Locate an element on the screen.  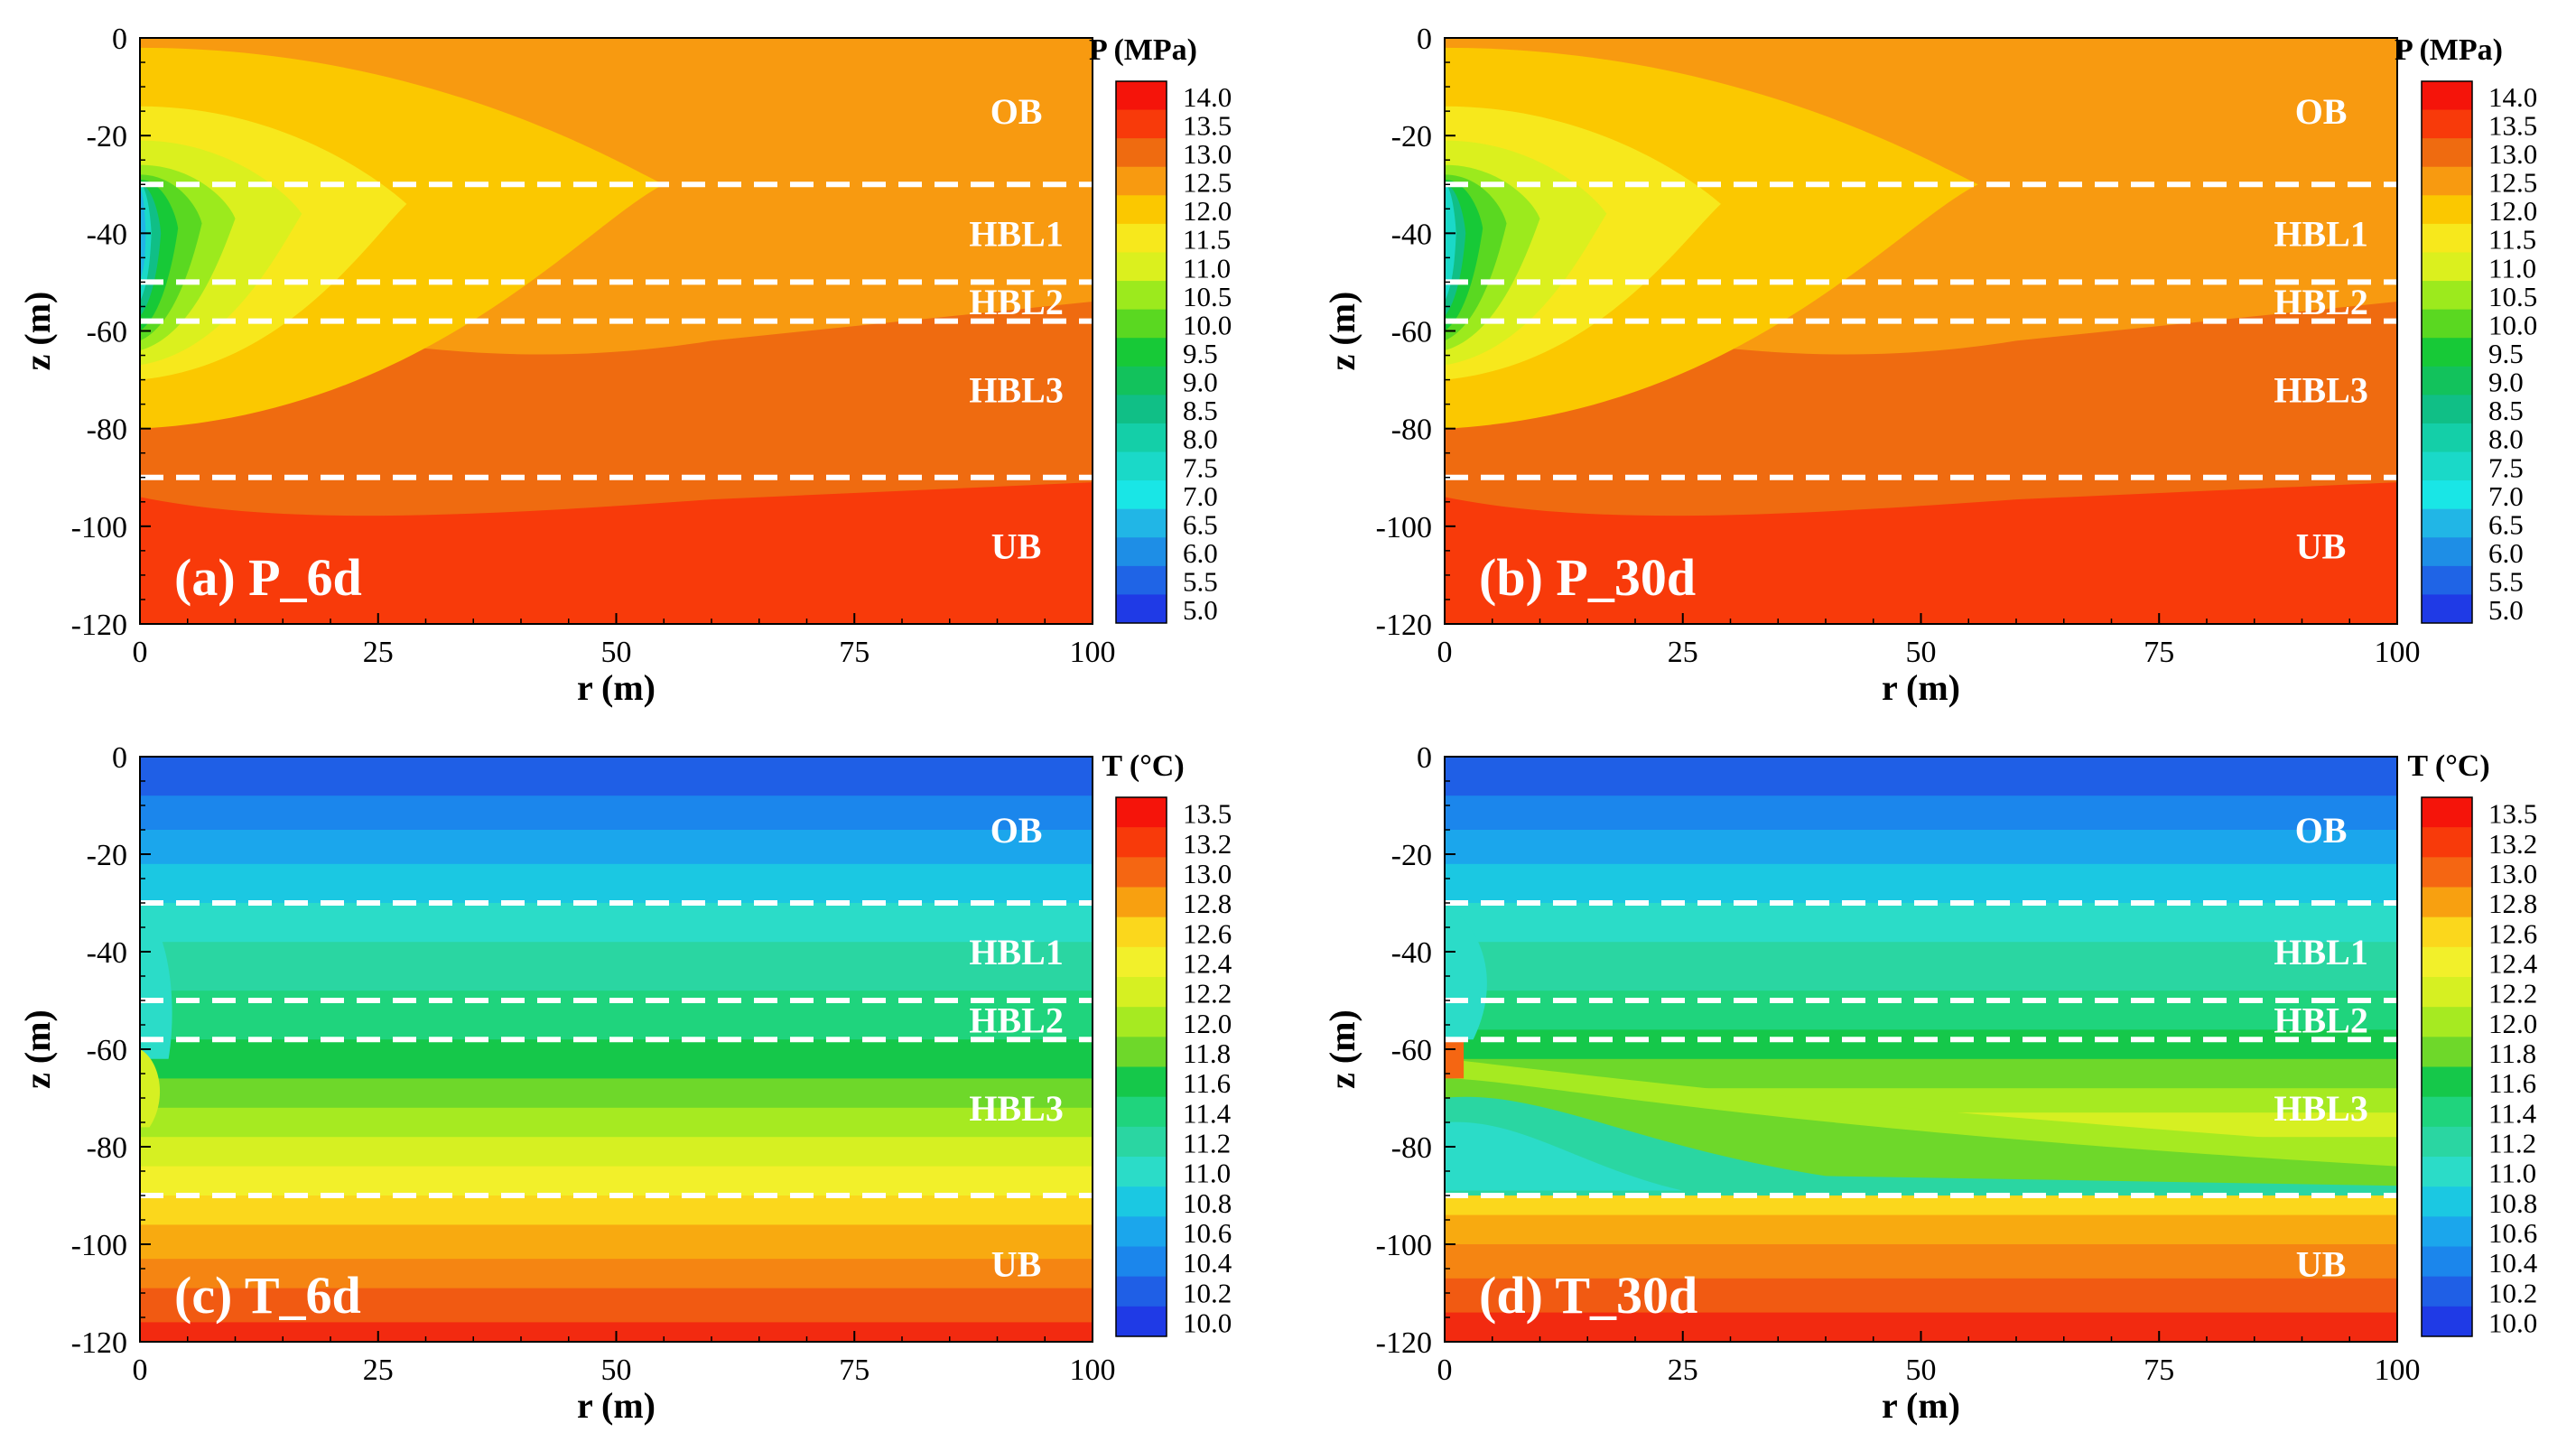
y-tick-label: -60 is located at coordinates (1411, 1050).